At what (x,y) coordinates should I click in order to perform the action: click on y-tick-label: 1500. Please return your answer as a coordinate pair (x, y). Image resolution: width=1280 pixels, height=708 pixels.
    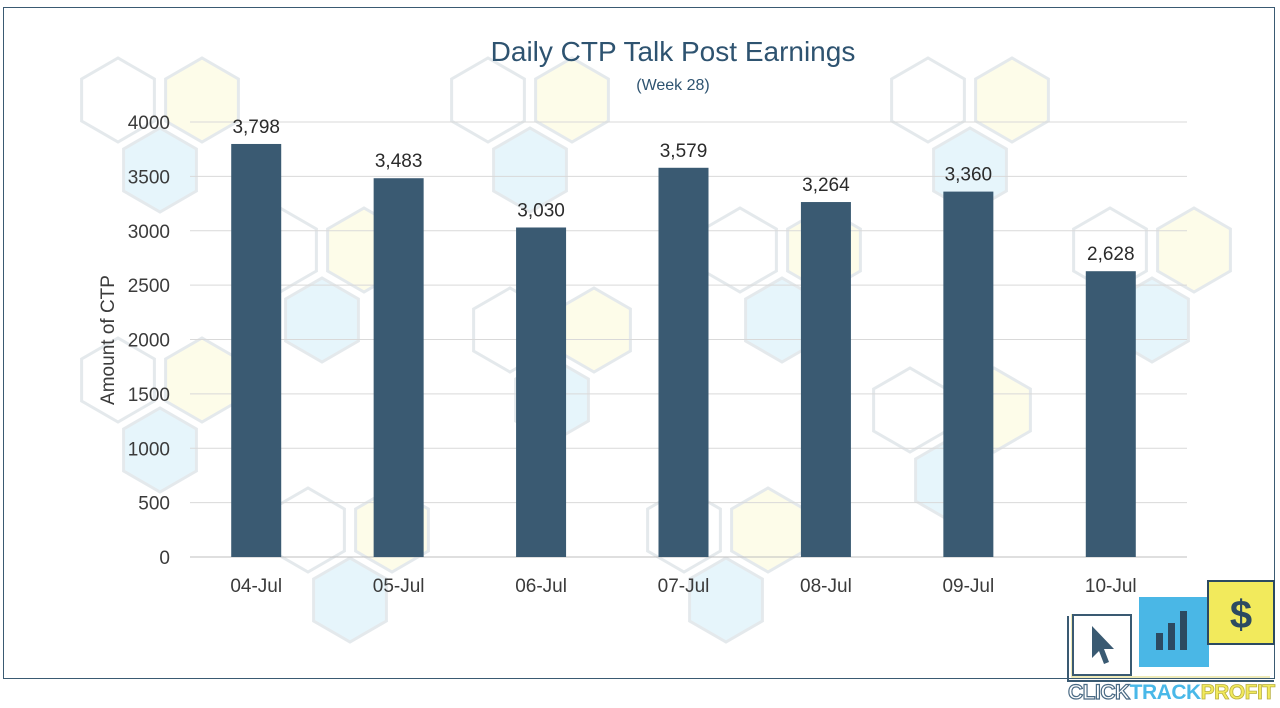
    Looking at the image, I should click on (149, 395).